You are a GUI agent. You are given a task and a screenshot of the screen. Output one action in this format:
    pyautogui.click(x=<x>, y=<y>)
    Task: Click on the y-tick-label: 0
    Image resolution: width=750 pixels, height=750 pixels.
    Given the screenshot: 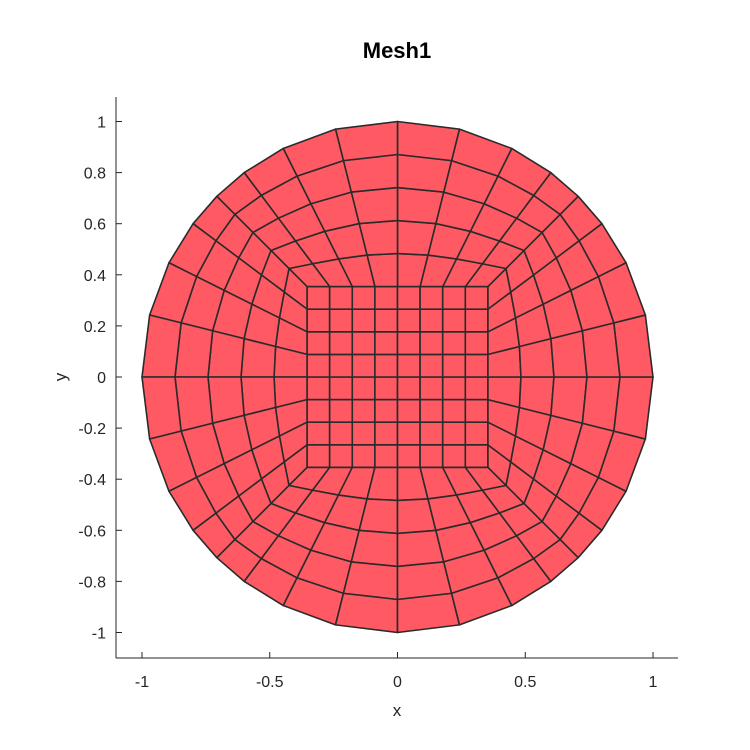 What is the action you would take?
    pyautogui.click(x=101, y=378)
    